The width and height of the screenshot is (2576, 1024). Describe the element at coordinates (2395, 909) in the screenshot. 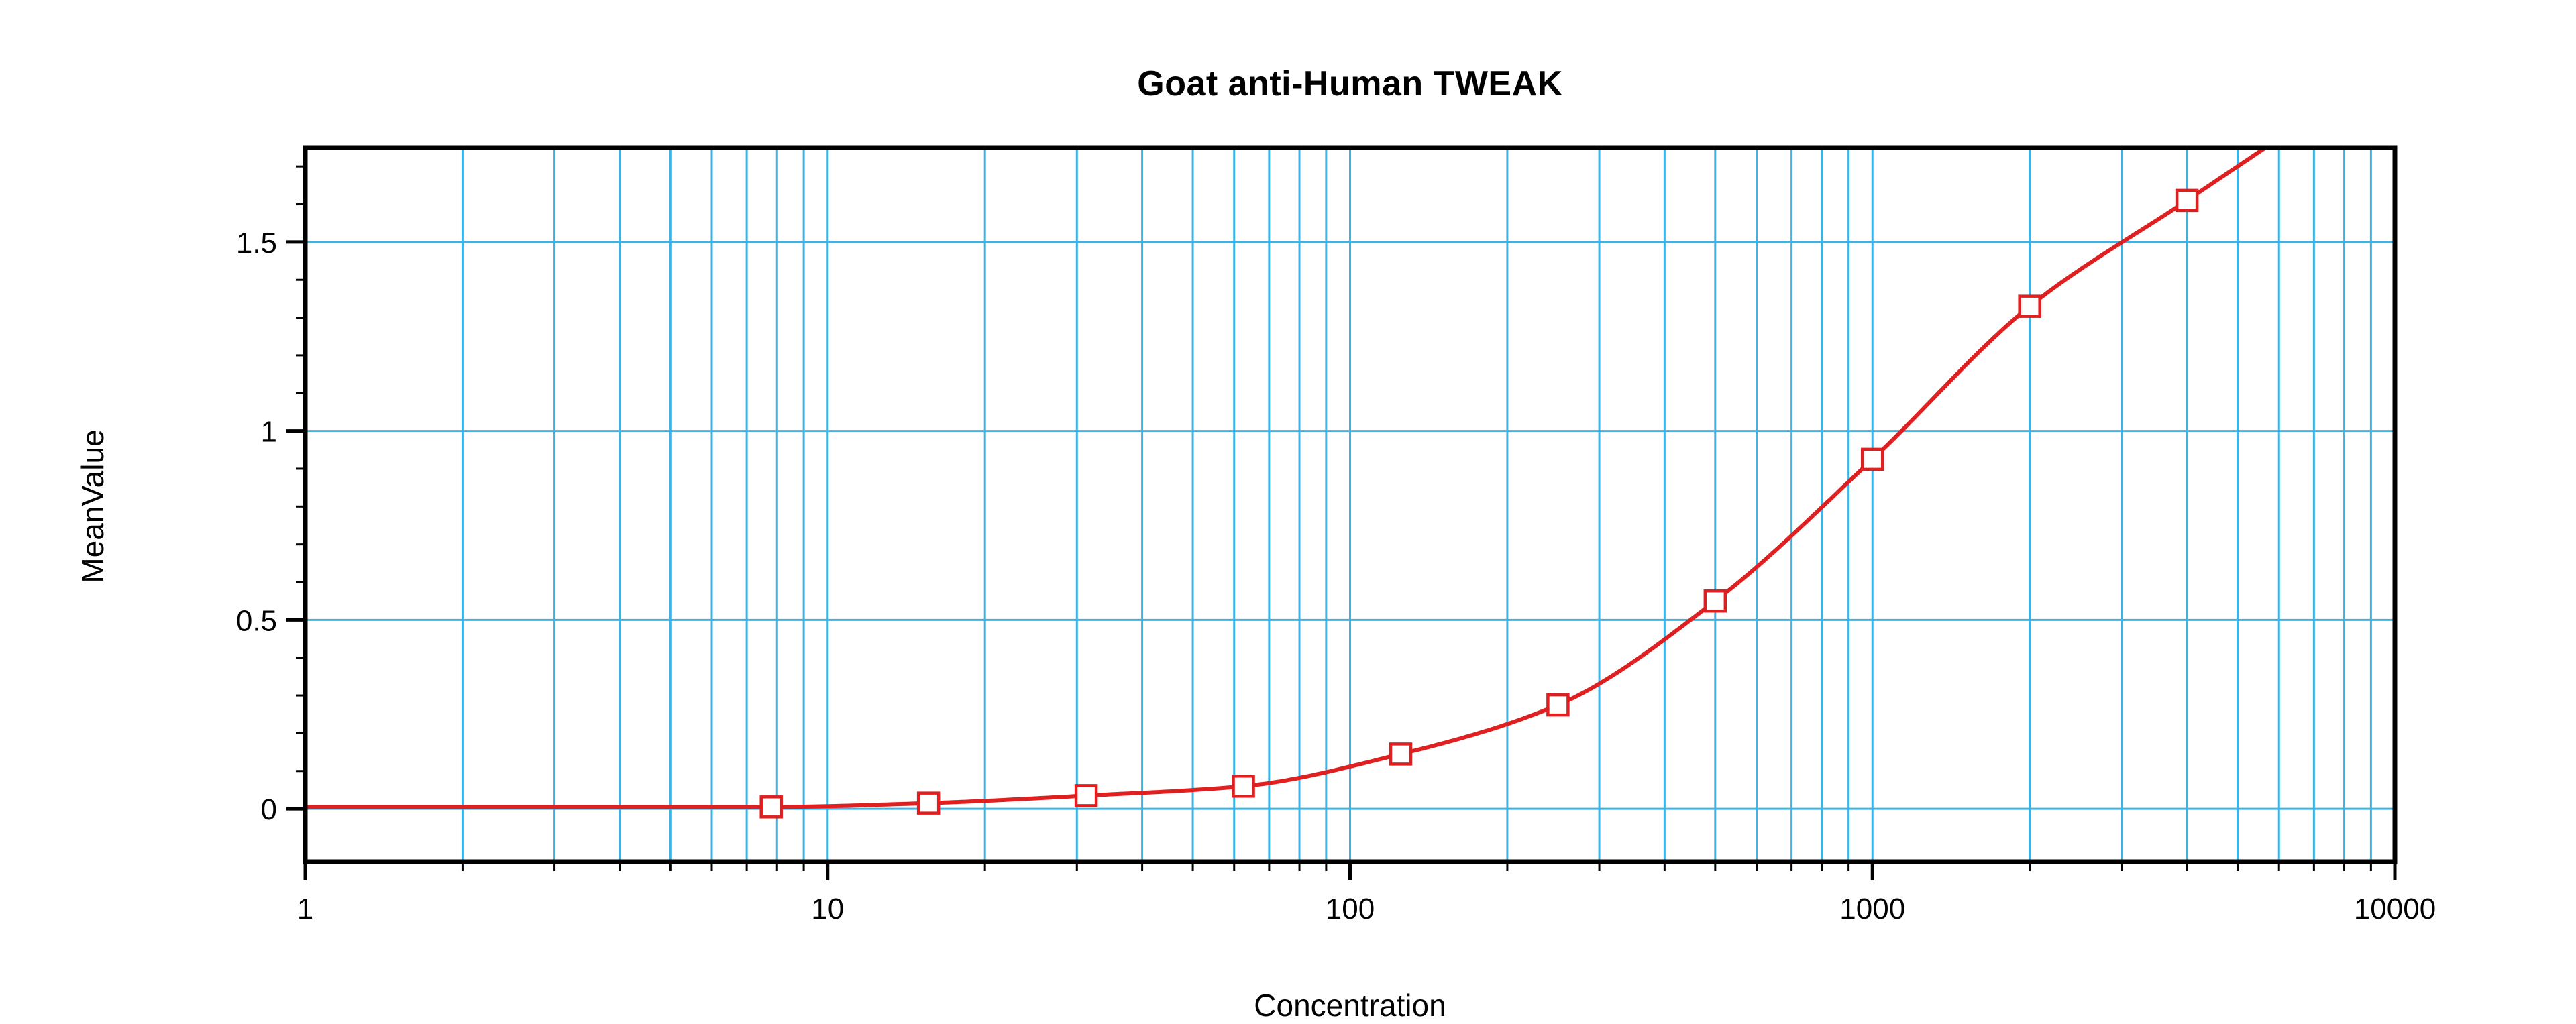

I see `x-tick-label: 10000` at that location.